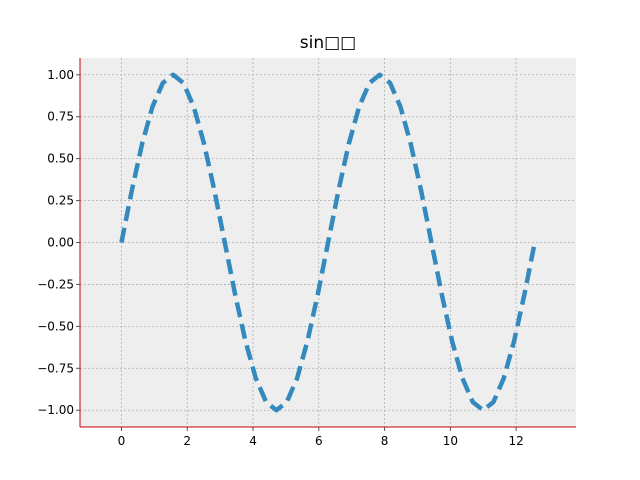  I want to click on y-tick-label: 1.00, so click(60, 75).